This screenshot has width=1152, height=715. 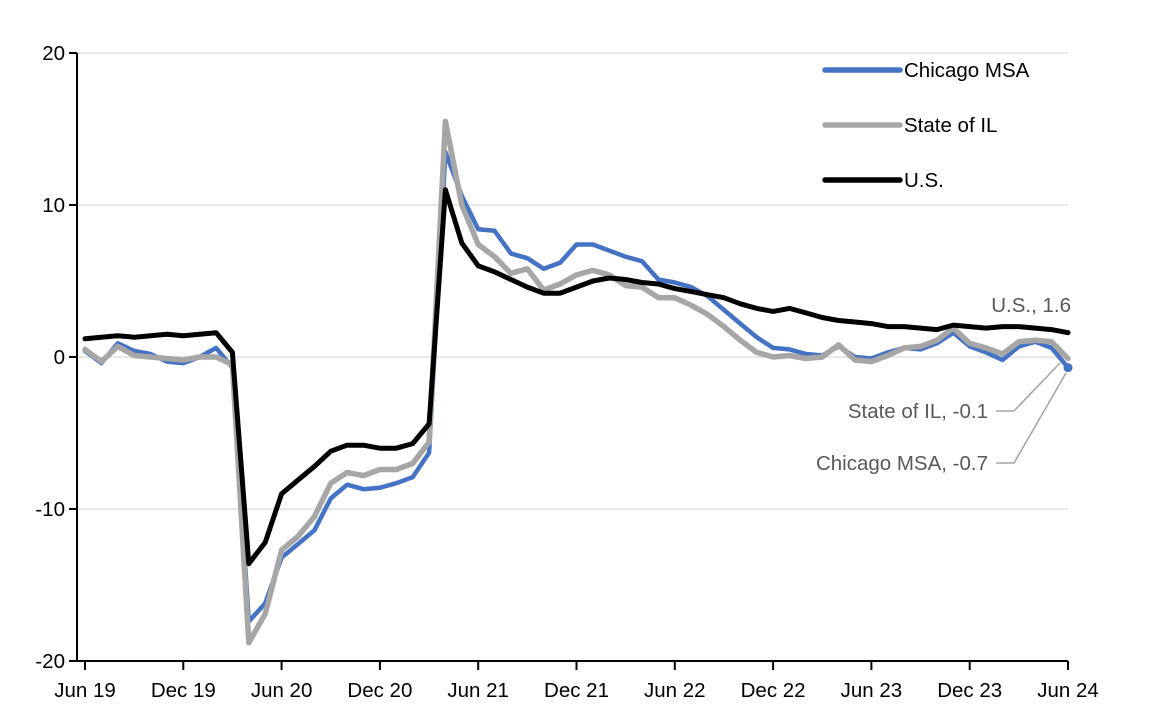 What do you see at coordinates (53, 53) in the screenshot?
I see `y-axis-tick-label: 20` at bounding box center [53, 53].